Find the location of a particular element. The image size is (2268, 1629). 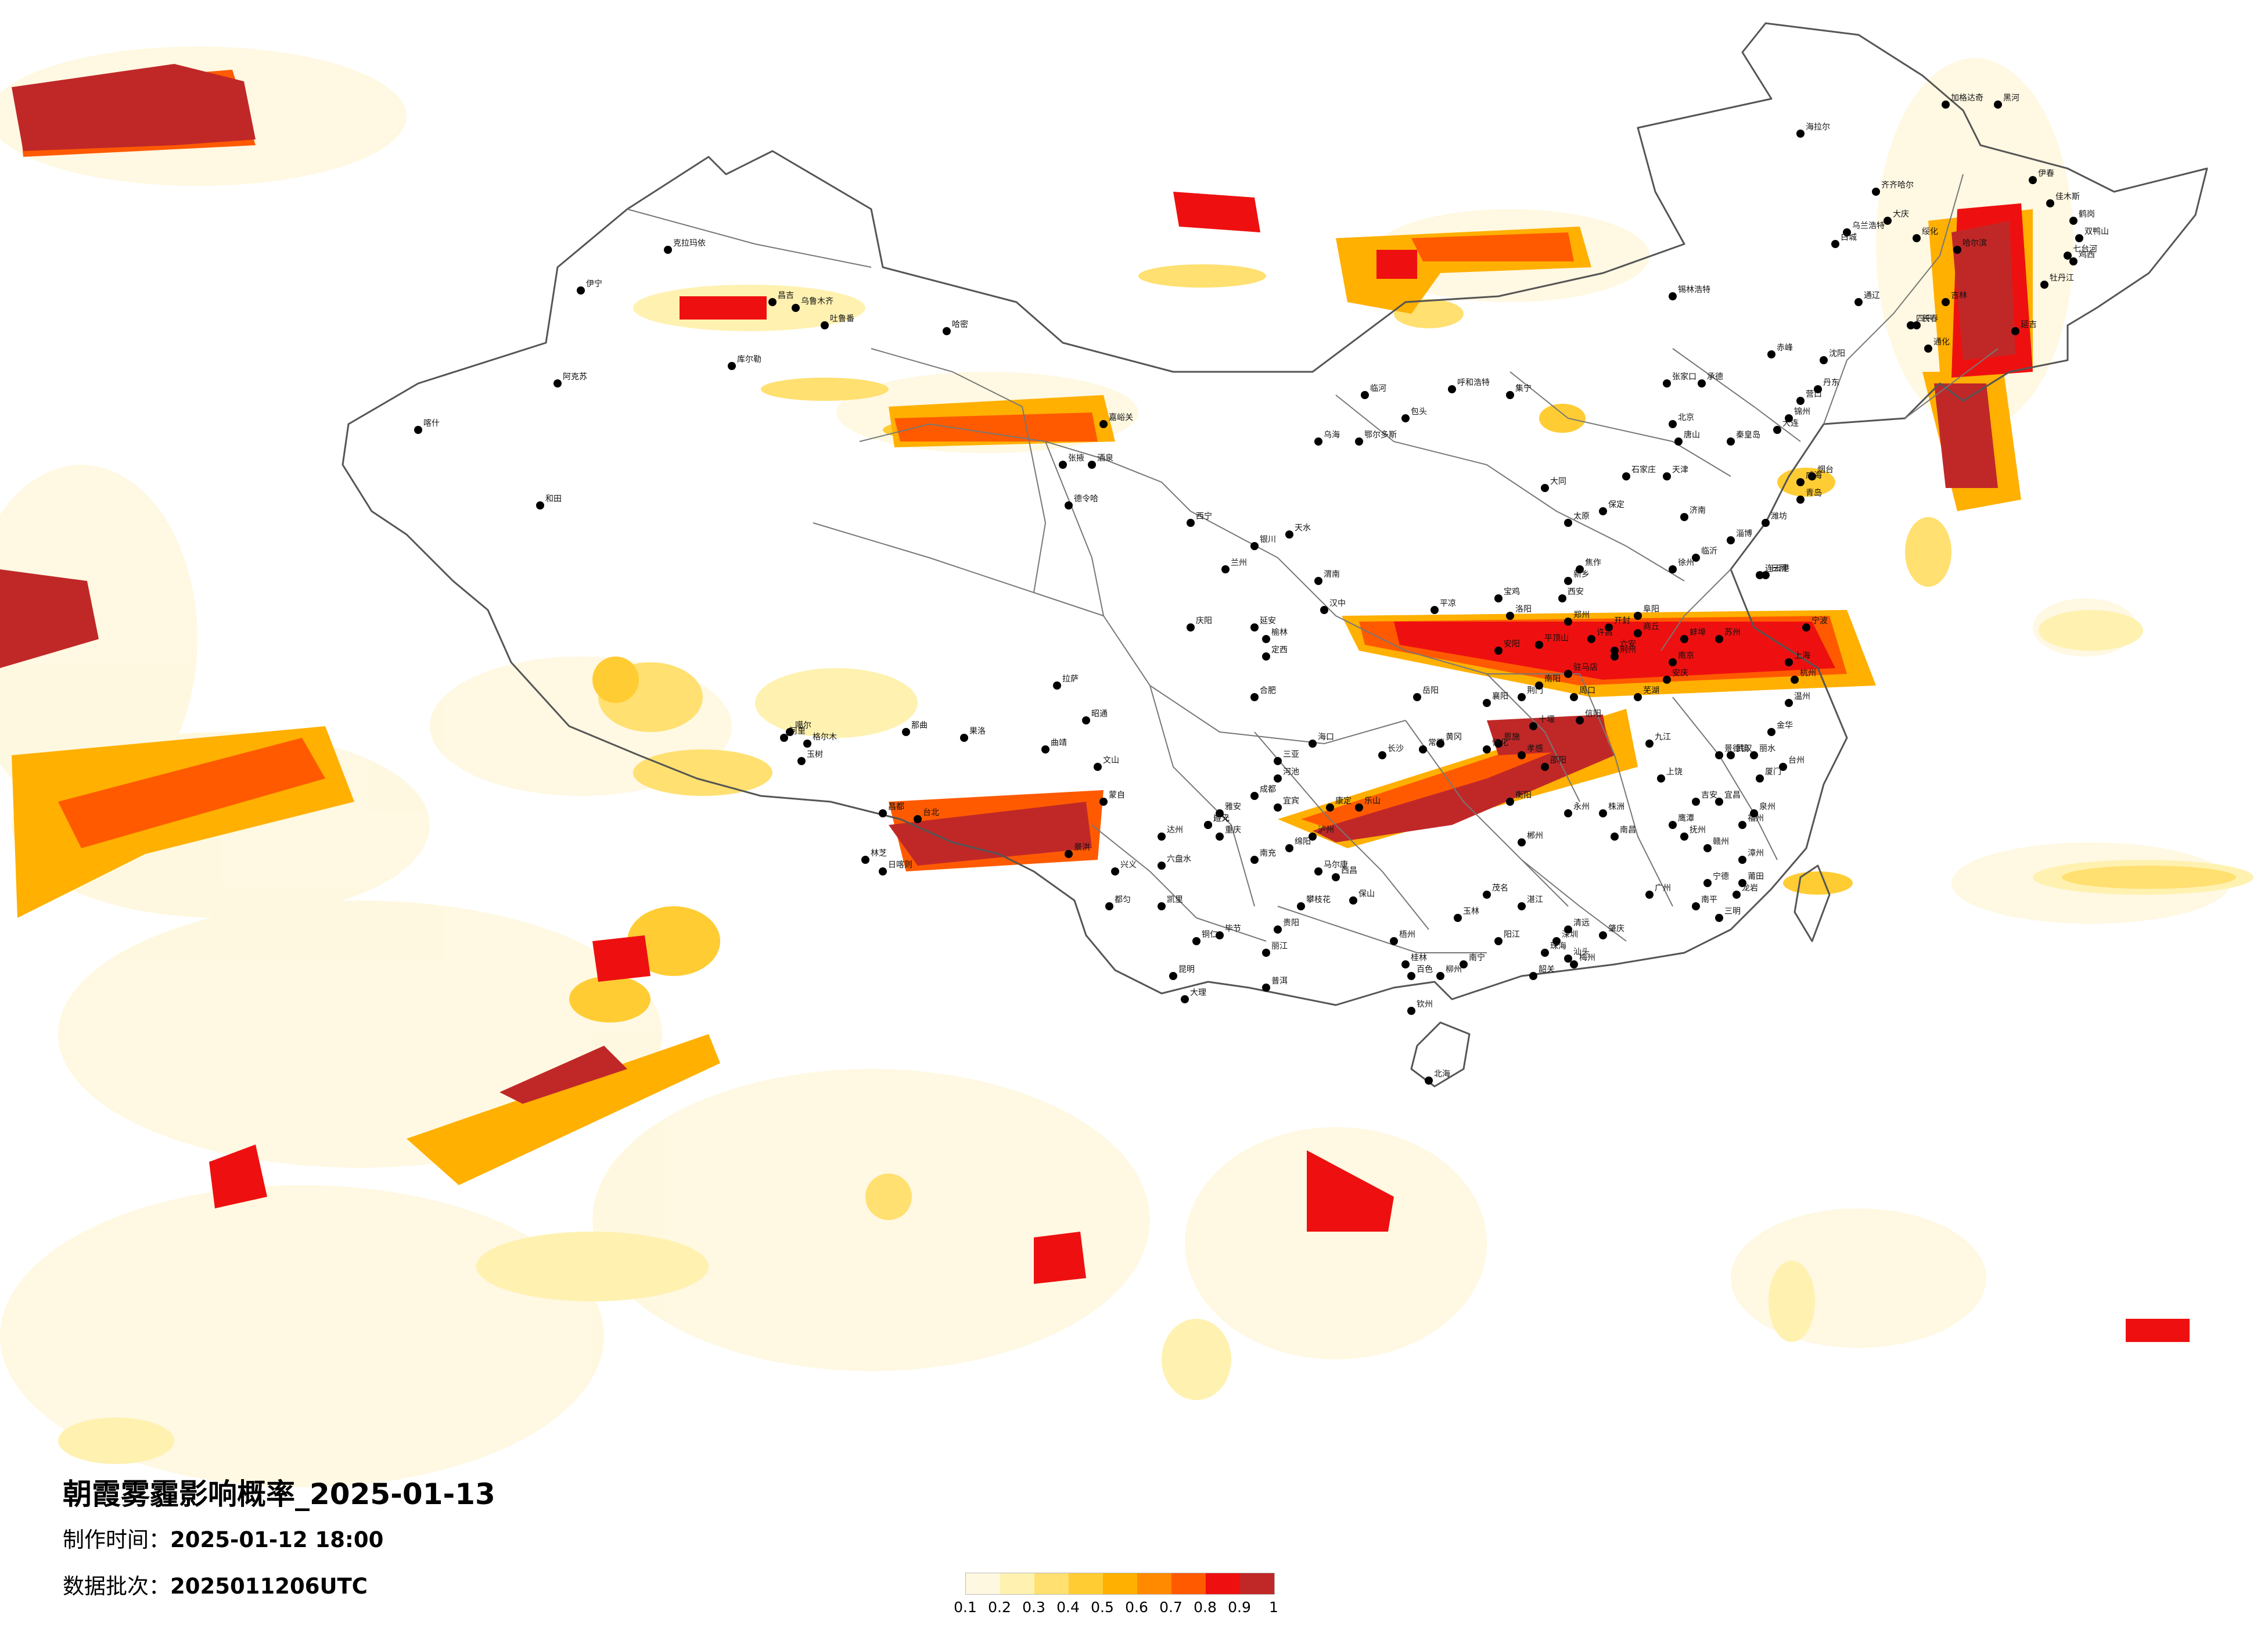

city-label: 开封 is located at coordinates (1622, 621).